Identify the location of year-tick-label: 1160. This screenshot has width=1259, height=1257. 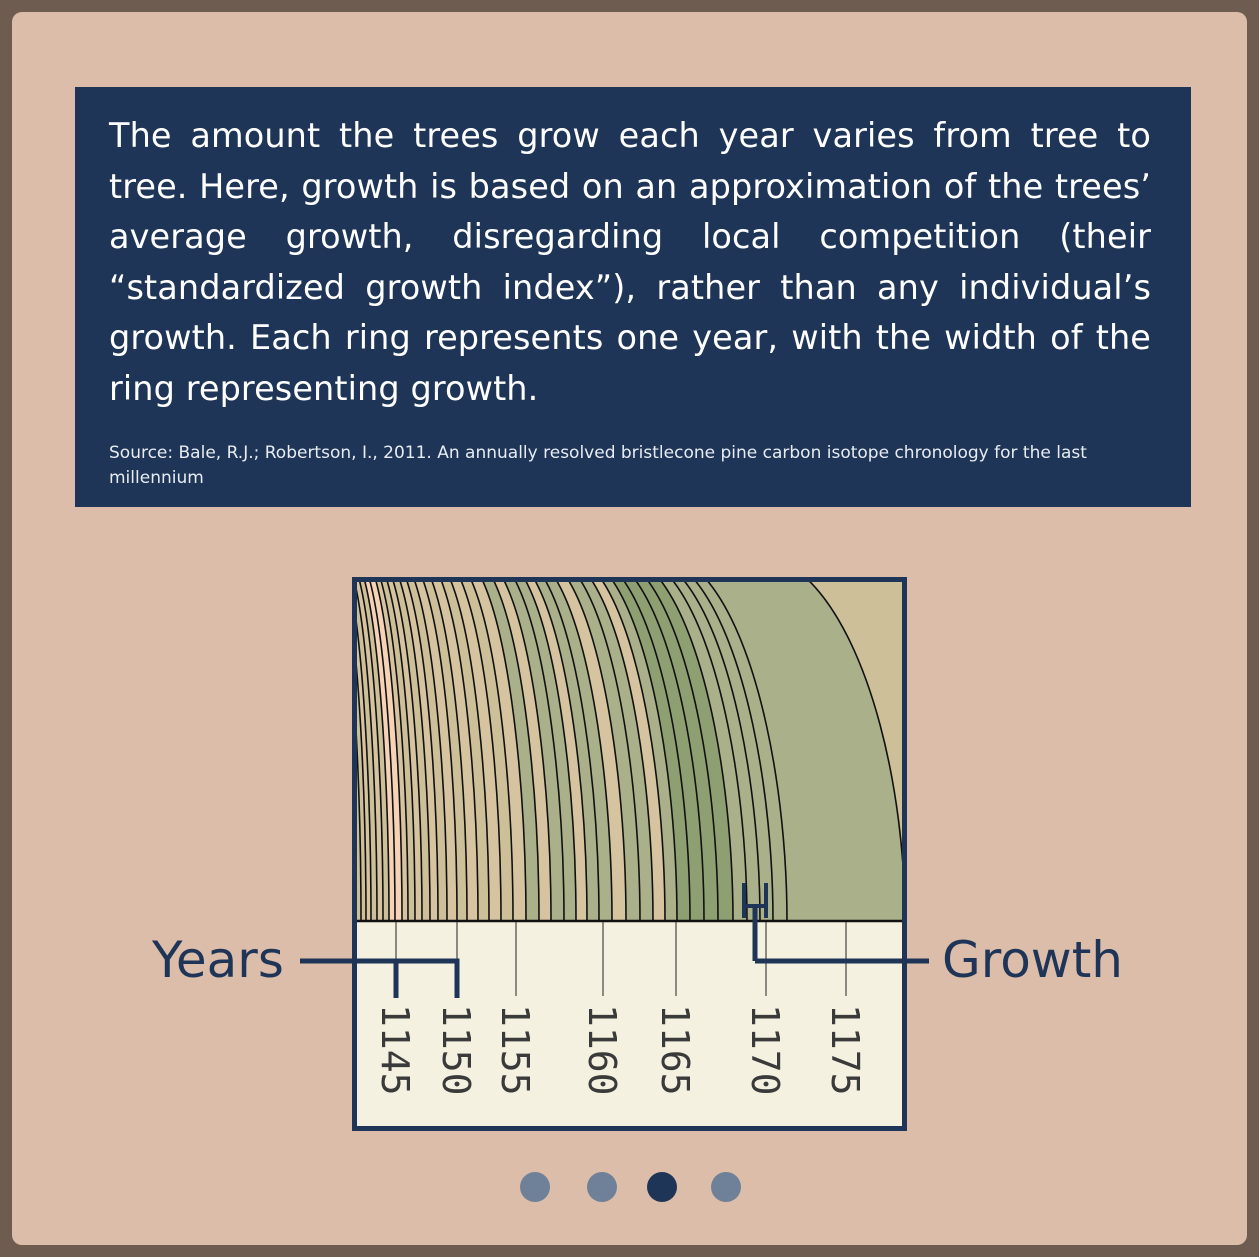
(602, 1050).